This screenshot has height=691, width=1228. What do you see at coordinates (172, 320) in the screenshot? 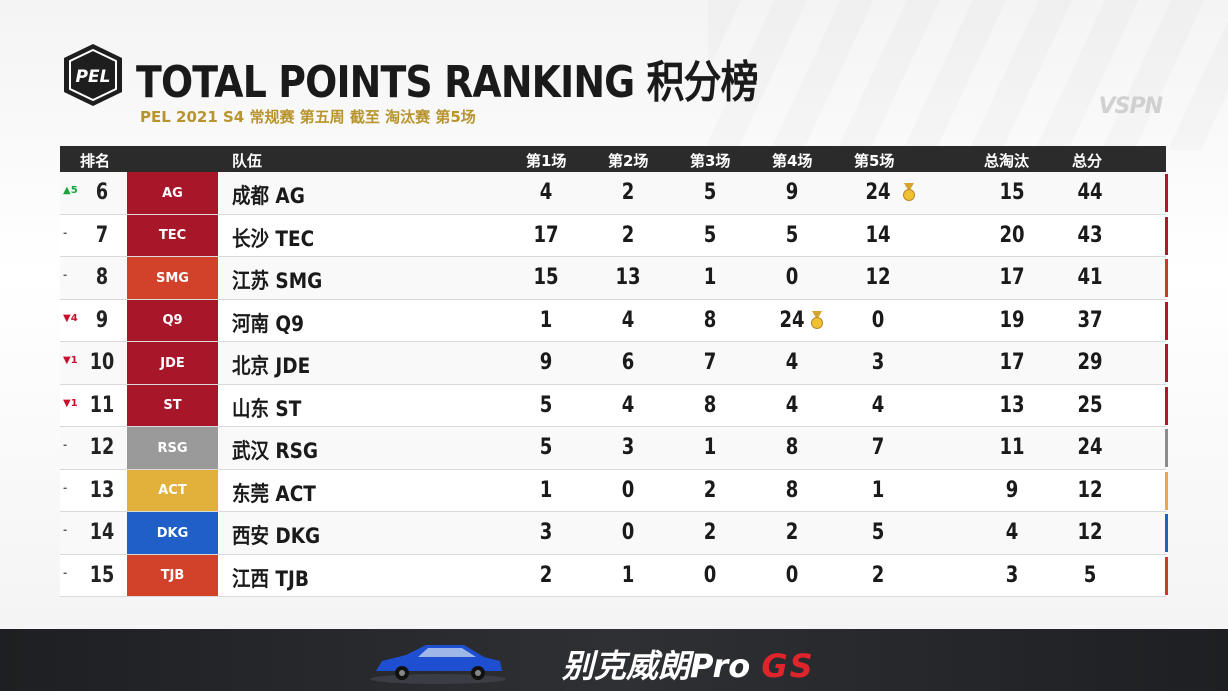
I see `team-logo-icon: Q9` at bounding box center [172, 320].